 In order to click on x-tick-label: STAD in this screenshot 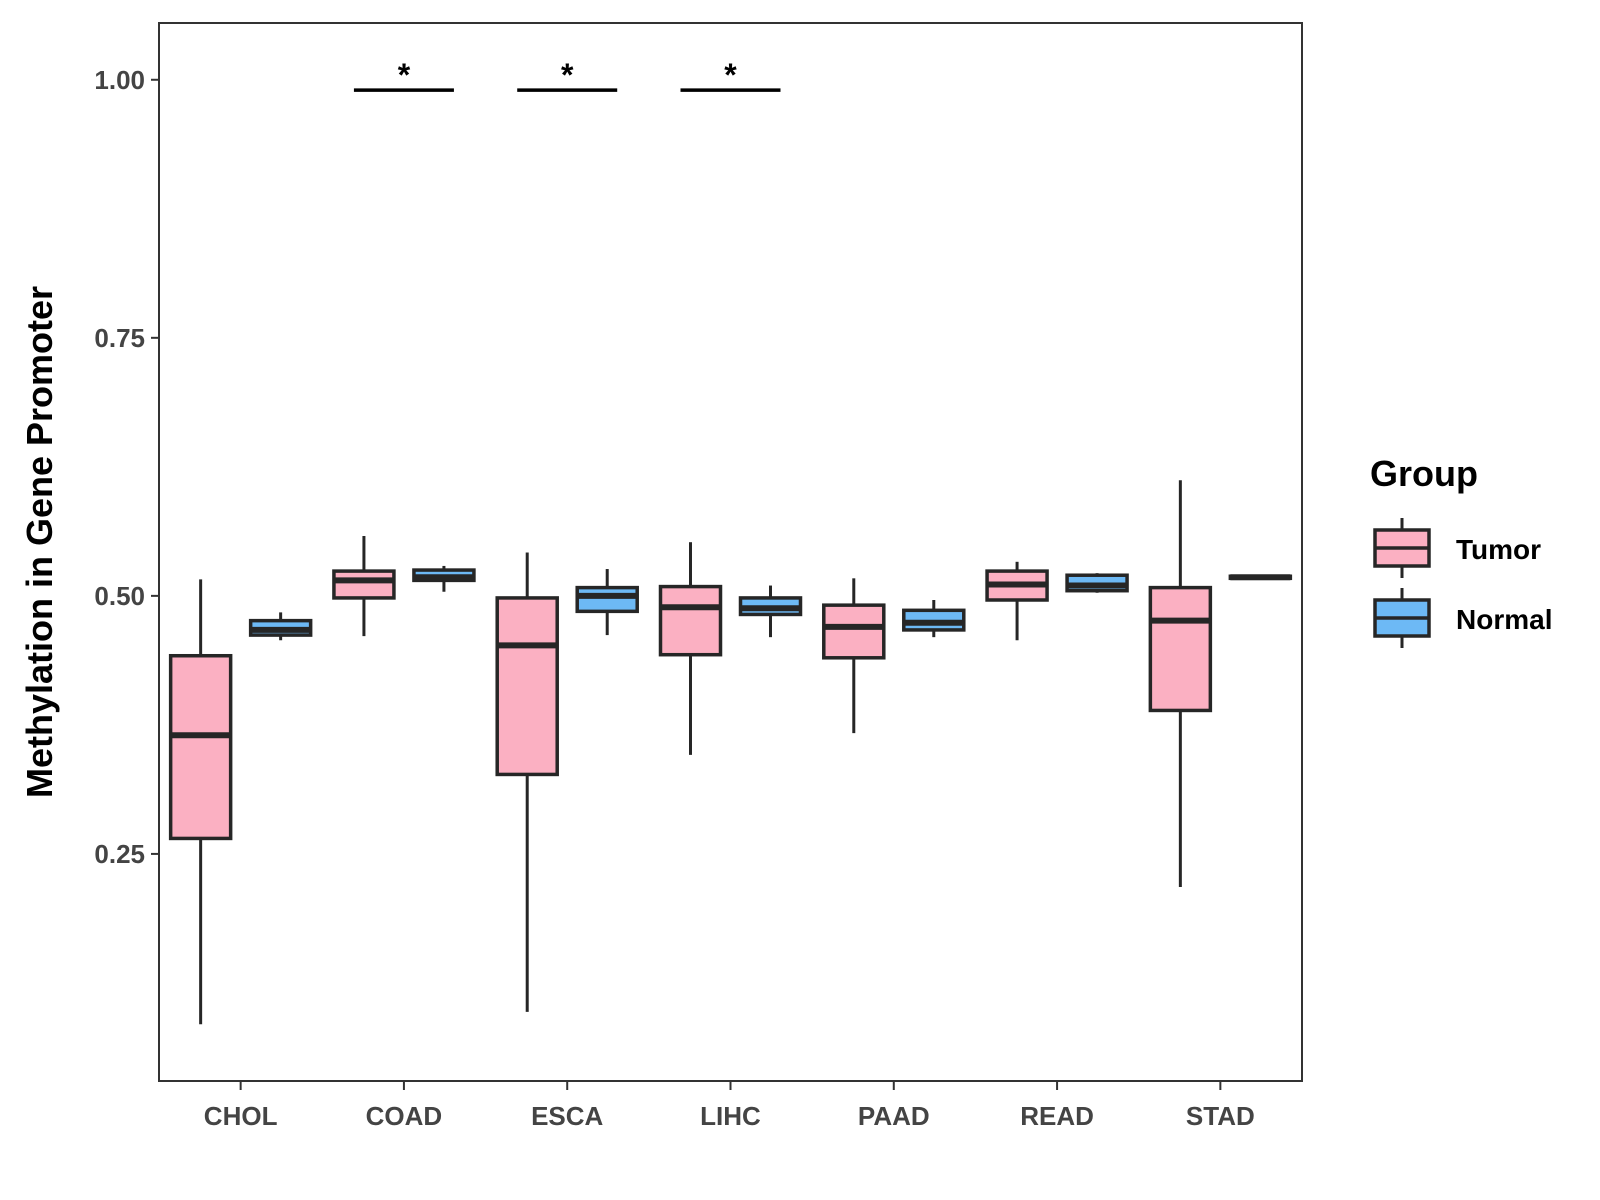, I will do `click(1220, 1116)`.